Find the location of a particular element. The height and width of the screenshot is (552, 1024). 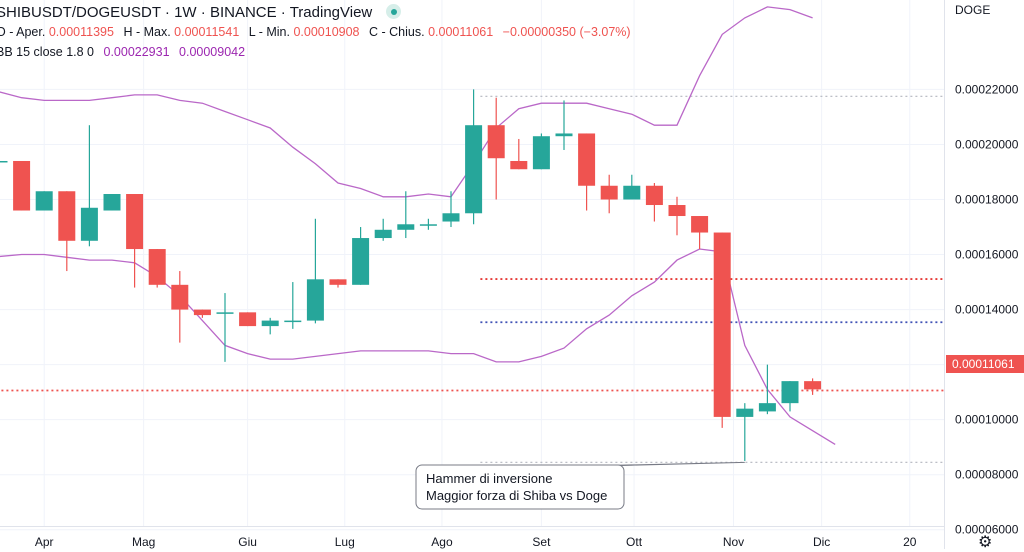

x-tick-label: Ago is located at coordinates (442, 542).